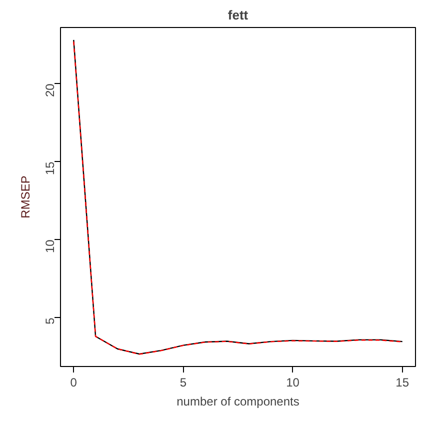 This screenshot has width=423, height=421. Describe the element at coordinates (50, 168) in the screenshot. I see `y-tick-label: 15` at that location.